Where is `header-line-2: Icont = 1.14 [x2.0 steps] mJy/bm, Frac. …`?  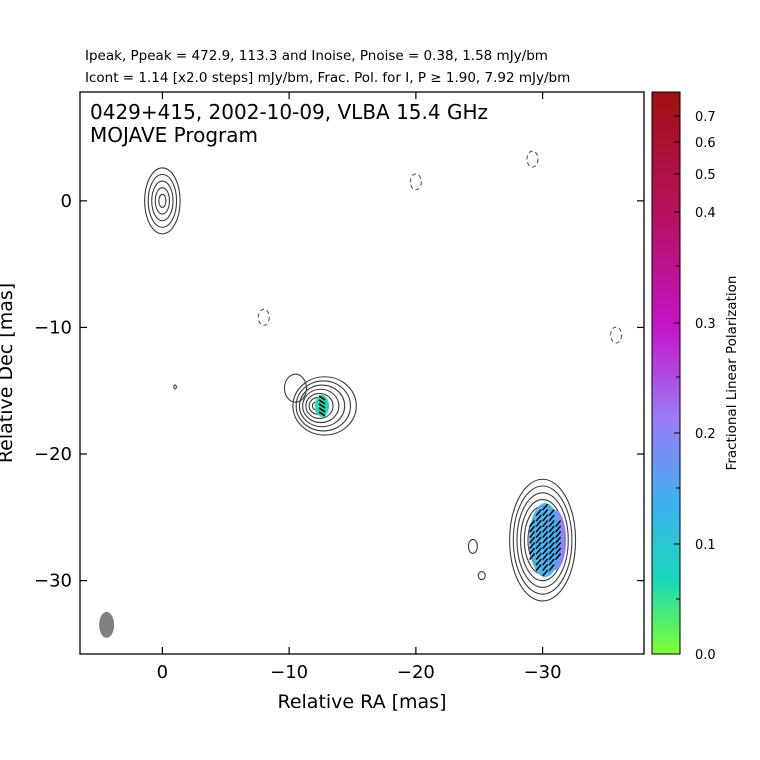
header-line-2: Icont = 1.14 [x2.0 steps] mJy/bm, Frac. … is located at coordinates (328, 78).